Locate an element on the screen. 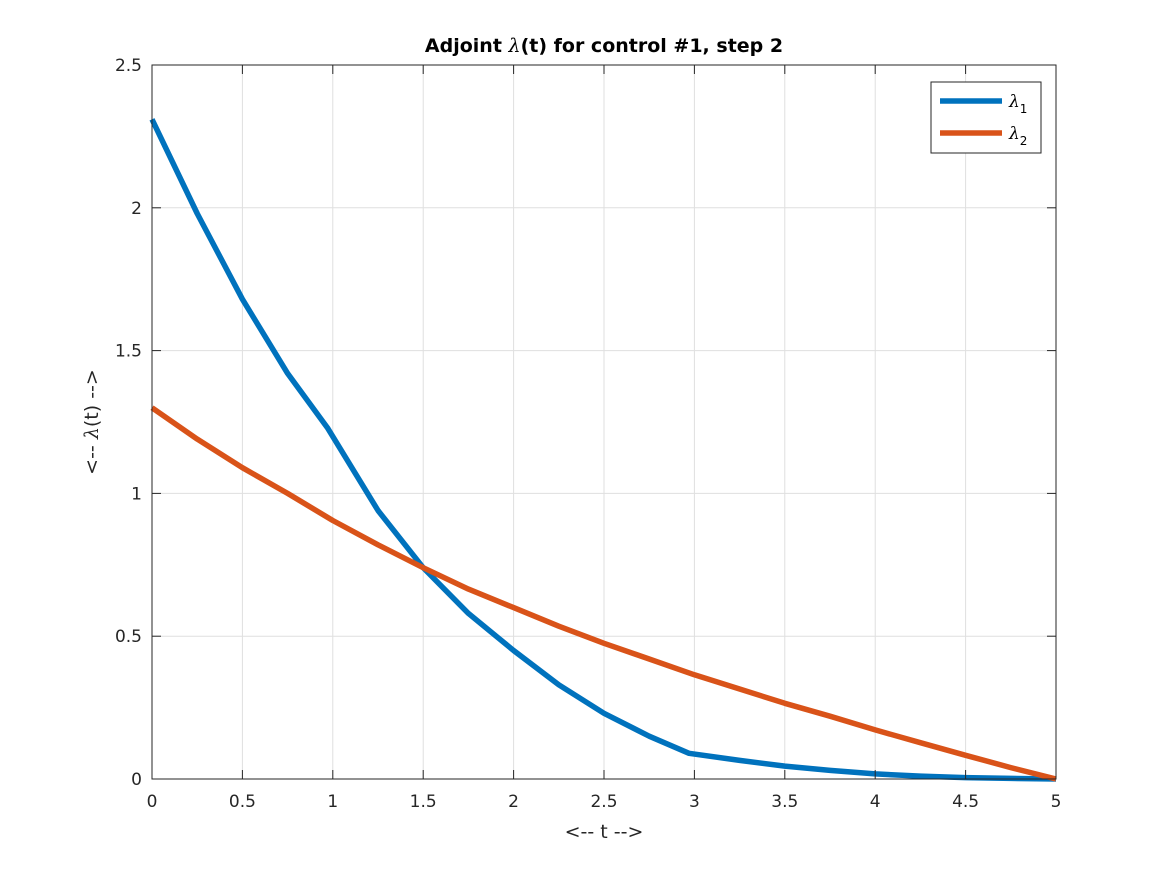  y-tick-label: 2 is located at coordinates (136, 209).